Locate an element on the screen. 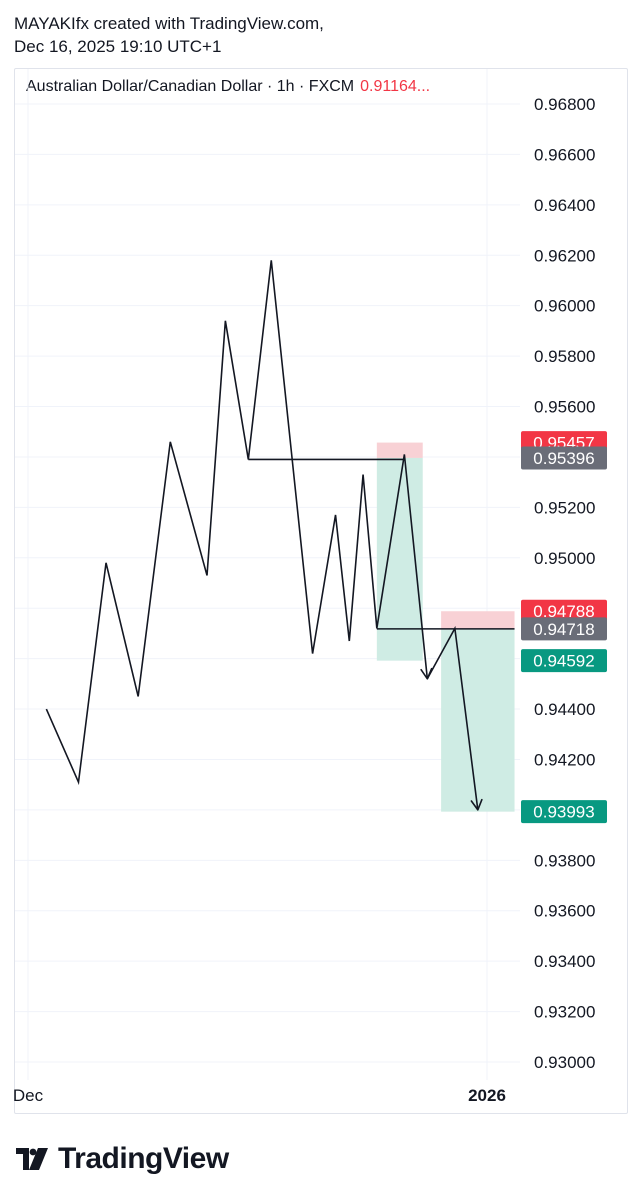 Image resolution: width=642 pixels, height=1200 pixels. y-tick-label: 0.93600 is located at coordinates (564, 911).